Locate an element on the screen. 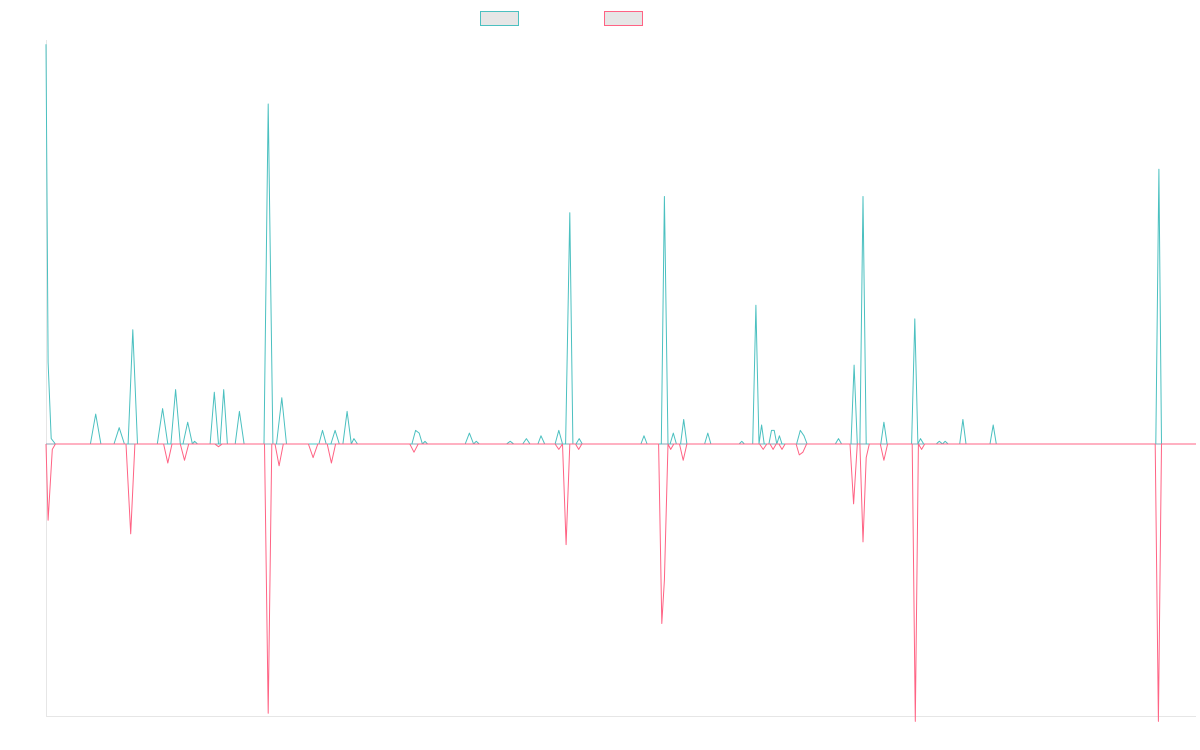 The width and height of the screenshot is (1200, 750). legend is located at coordinates (600, 18).